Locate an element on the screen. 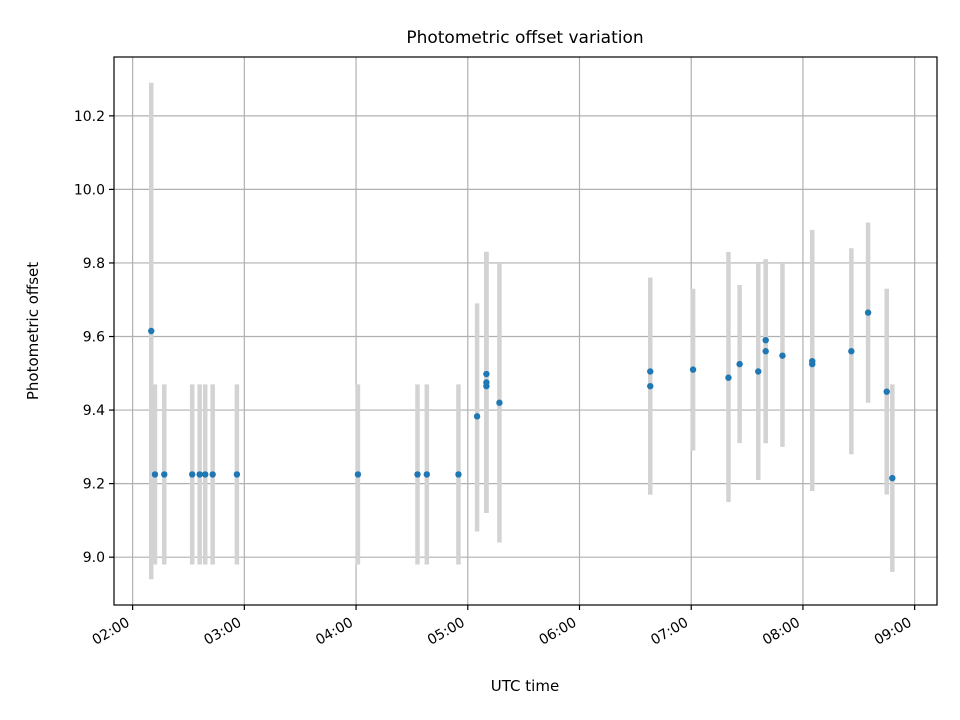 This screenshot has width=960, height=720. y-tick-label: 9.8 is located at coordinates (94, 264).